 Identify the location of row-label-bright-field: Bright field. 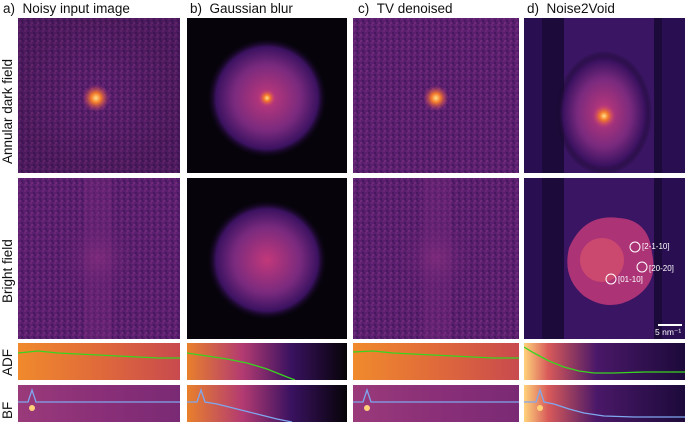
(7, 271).